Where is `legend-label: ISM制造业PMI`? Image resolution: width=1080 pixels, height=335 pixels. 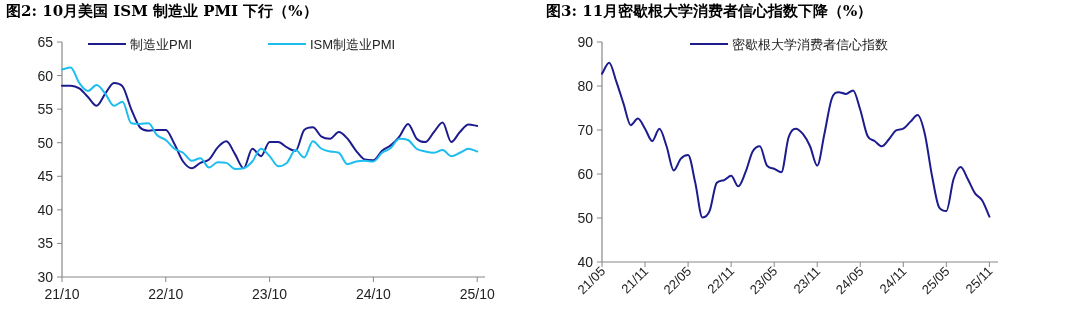 legend-label: ISM制造业PMI is located at coordinates (353, 44).